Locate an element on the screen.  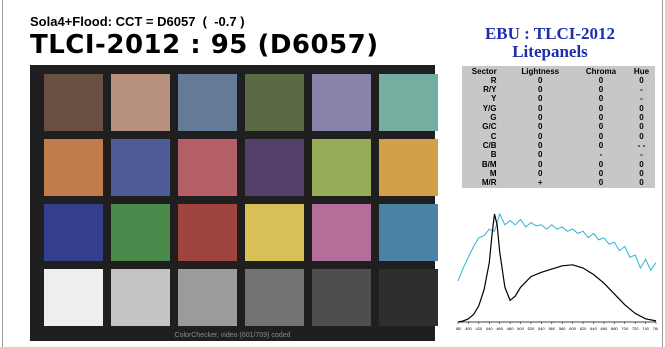
ebu-subtitle: Litepanels is located at coordinates (550, 51).